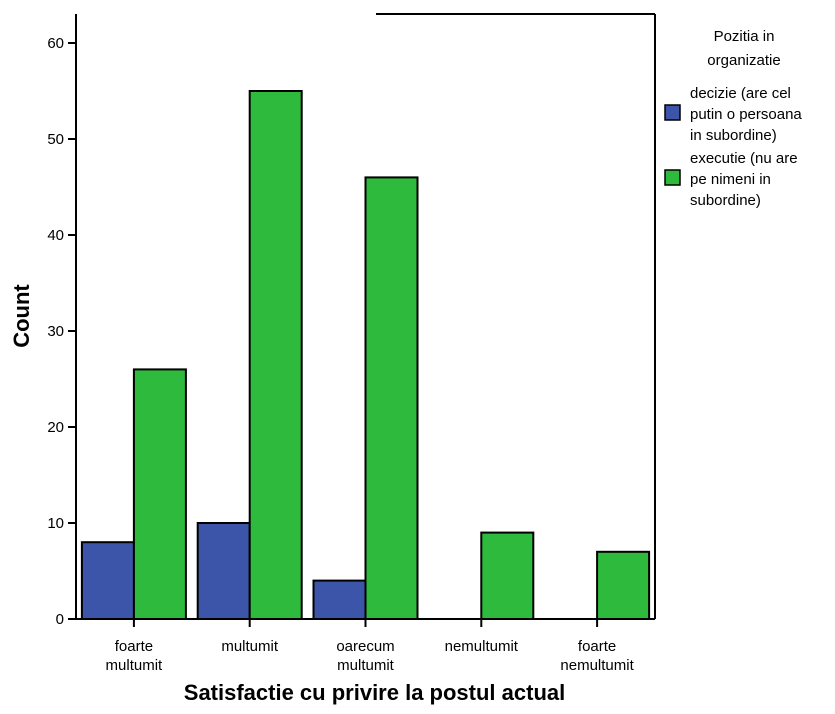 This screenshot has height=714, width=835. What do you see at coordinates (60, 619) in the screenshot?
I see `y-tick-label: 0` at bounding box center [60, 619].